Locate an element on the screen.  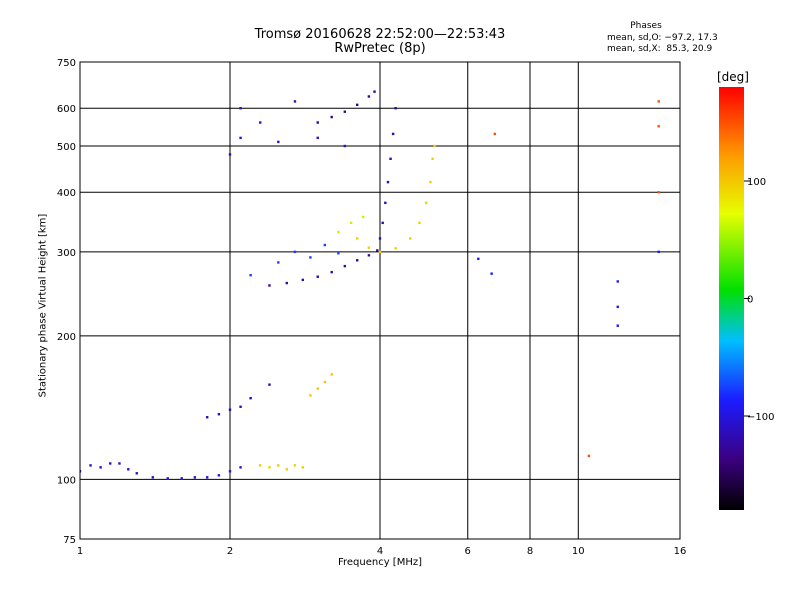
x-tick-label: 4 is located at coordinates (380, 551).